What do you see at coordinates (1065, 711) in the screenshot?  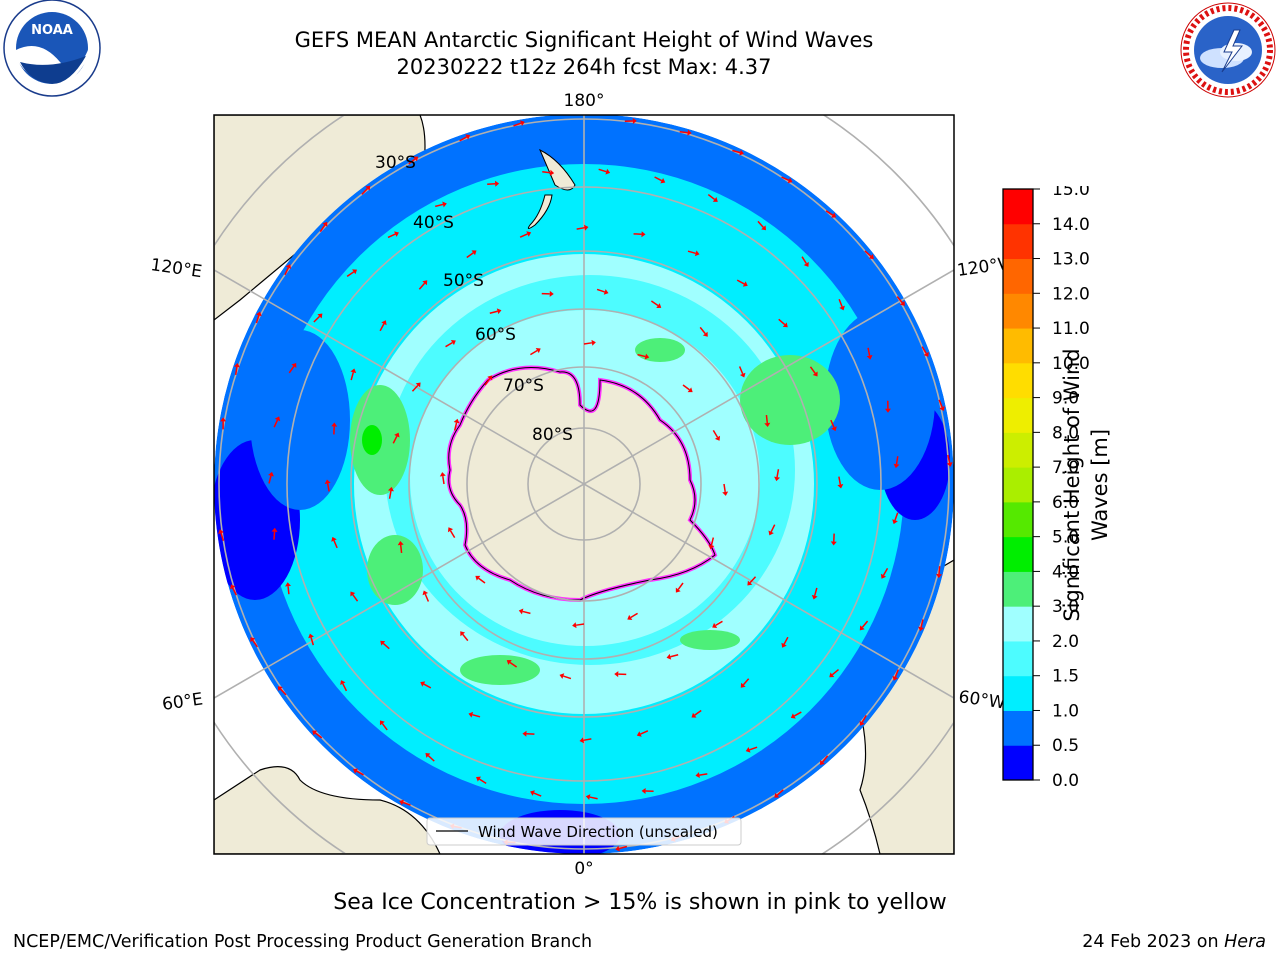 I see `colorbar-tick-label: 1.0` at bounding box center [1065, 711].